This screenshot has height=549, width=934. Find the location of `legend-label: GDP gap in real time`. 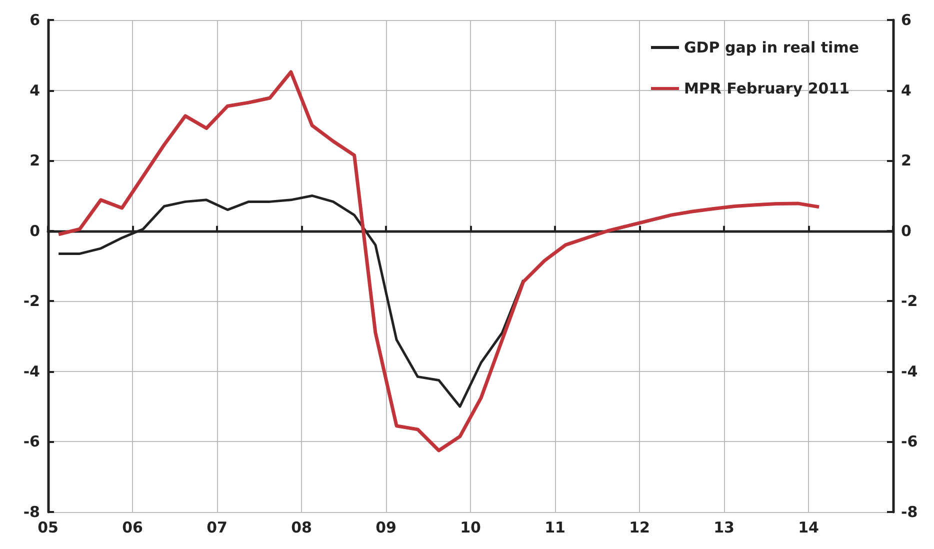

legend-label: GDP gap in real time is located at coordinates (772, 47).